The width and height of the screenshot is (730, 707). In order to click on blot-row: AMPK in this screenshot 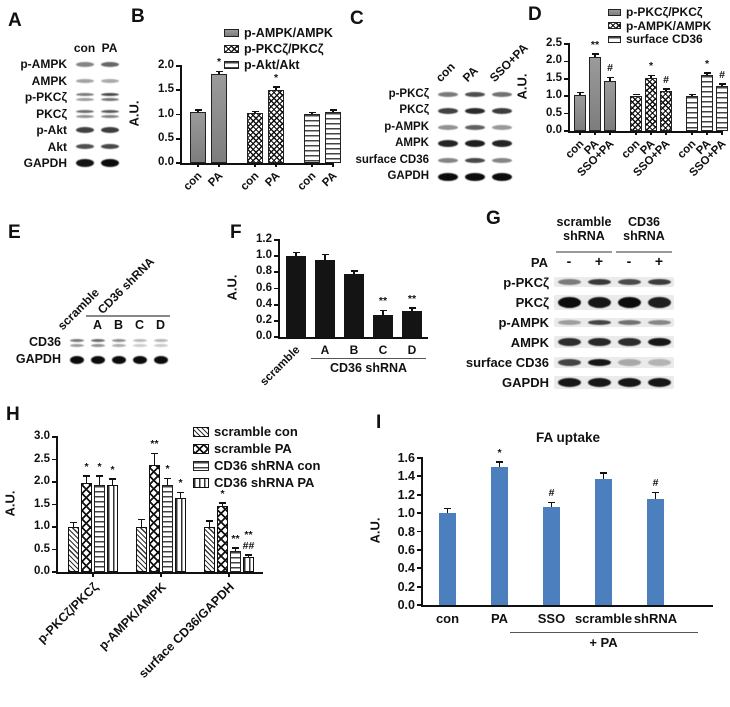, I will do `click(572, 342)`.